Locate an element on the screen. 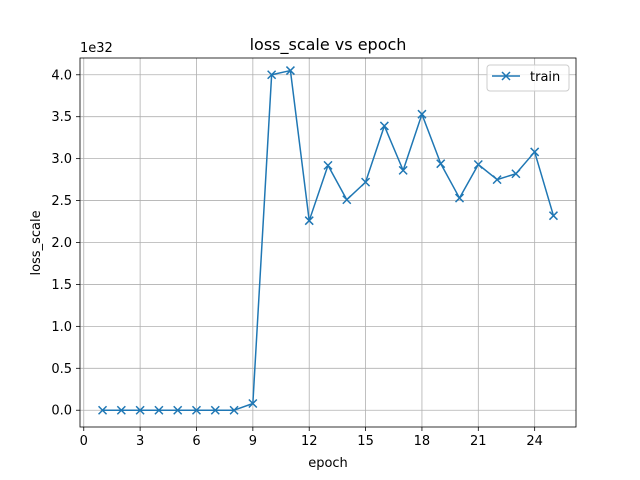 The image size is (640, 480). x-tick-label: 21 is located at coordinates (478, 441).